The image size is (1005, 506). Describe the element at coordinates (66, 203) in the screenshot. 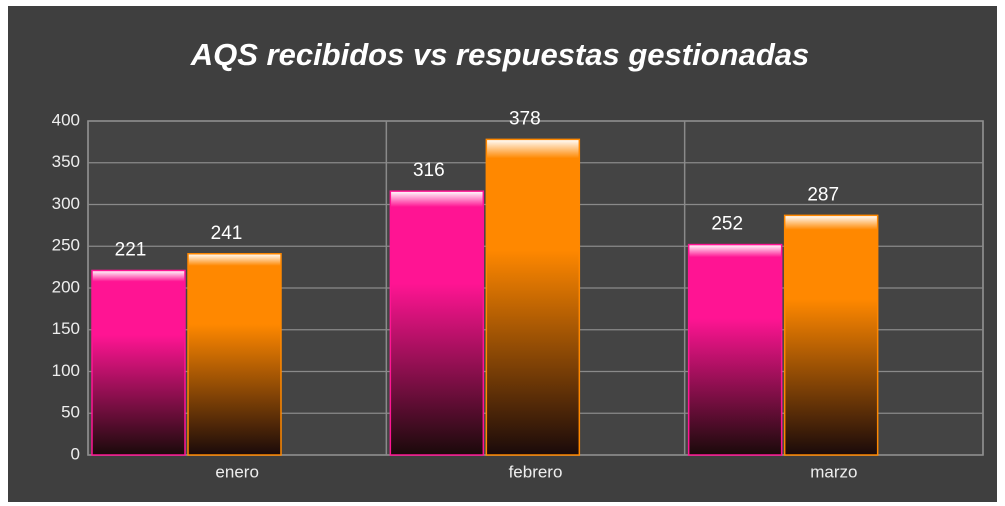

I see `y-tick-label: 300` at that location.